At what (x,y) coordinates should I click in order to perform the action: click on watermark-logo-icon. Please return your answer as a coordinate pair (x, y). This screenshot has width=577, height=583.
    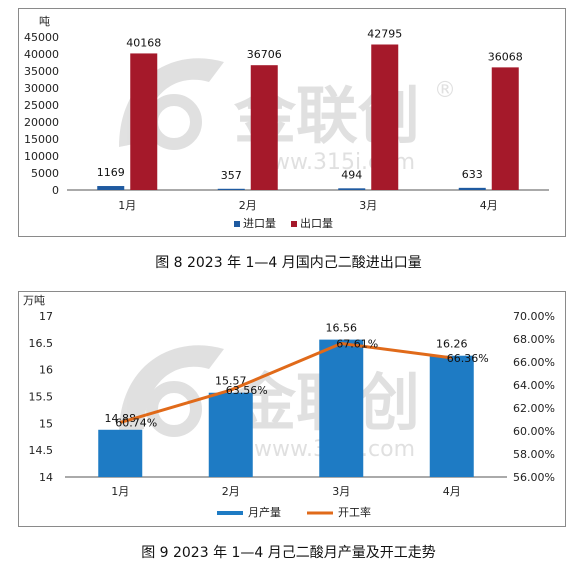
    Looking at the image, I should click on (171, 389).